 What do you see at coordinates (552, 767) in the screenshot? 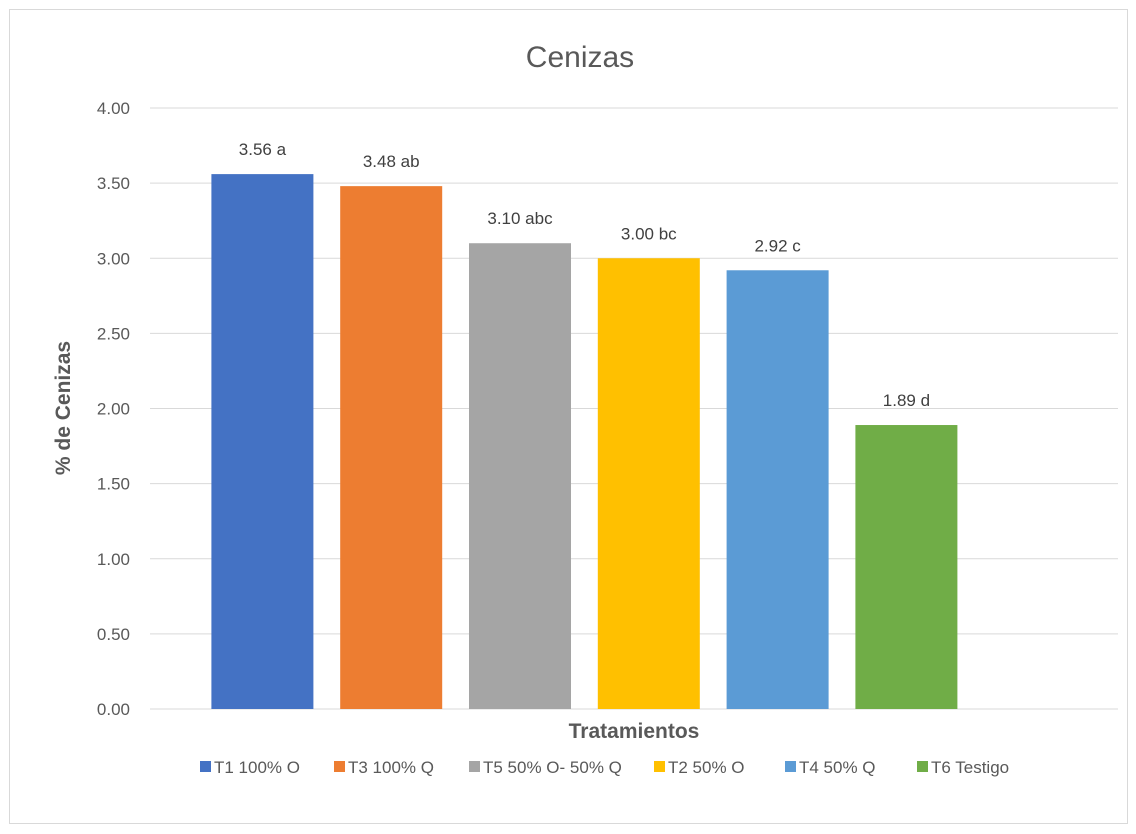
I see `legend-label: T5 50% O- 50% Q` at bounding box center [552, 767].